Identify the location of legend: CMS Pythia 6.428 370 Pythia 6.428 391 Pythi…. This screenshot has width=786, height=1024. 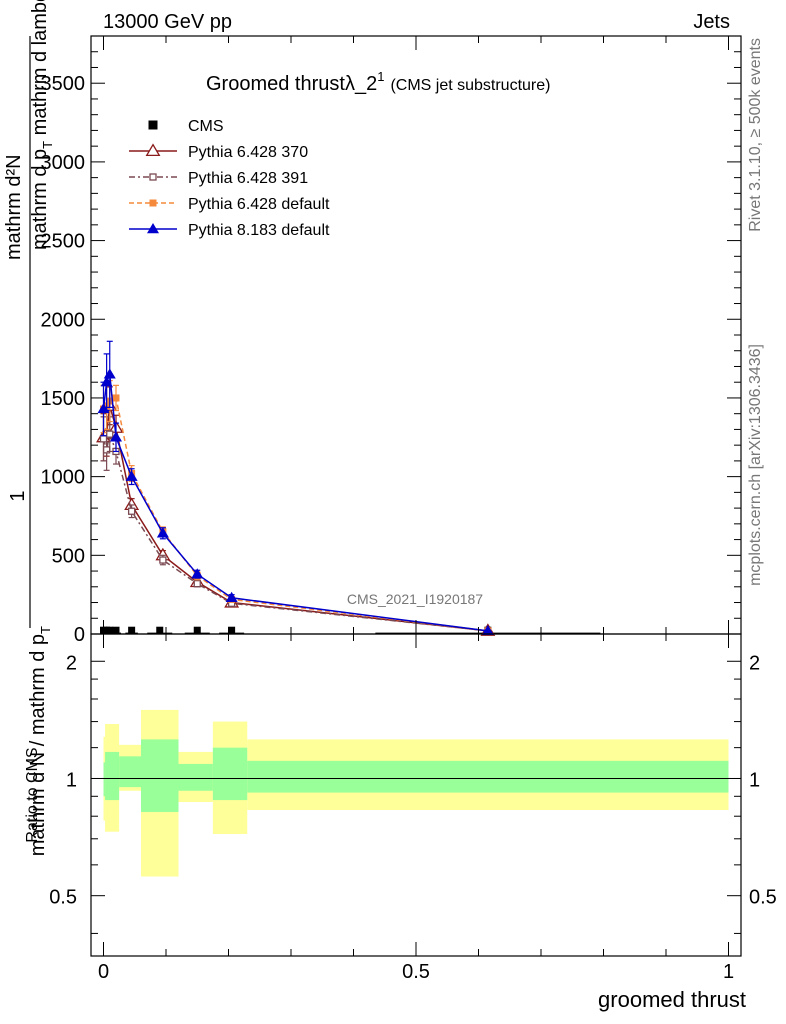
(229, 178).